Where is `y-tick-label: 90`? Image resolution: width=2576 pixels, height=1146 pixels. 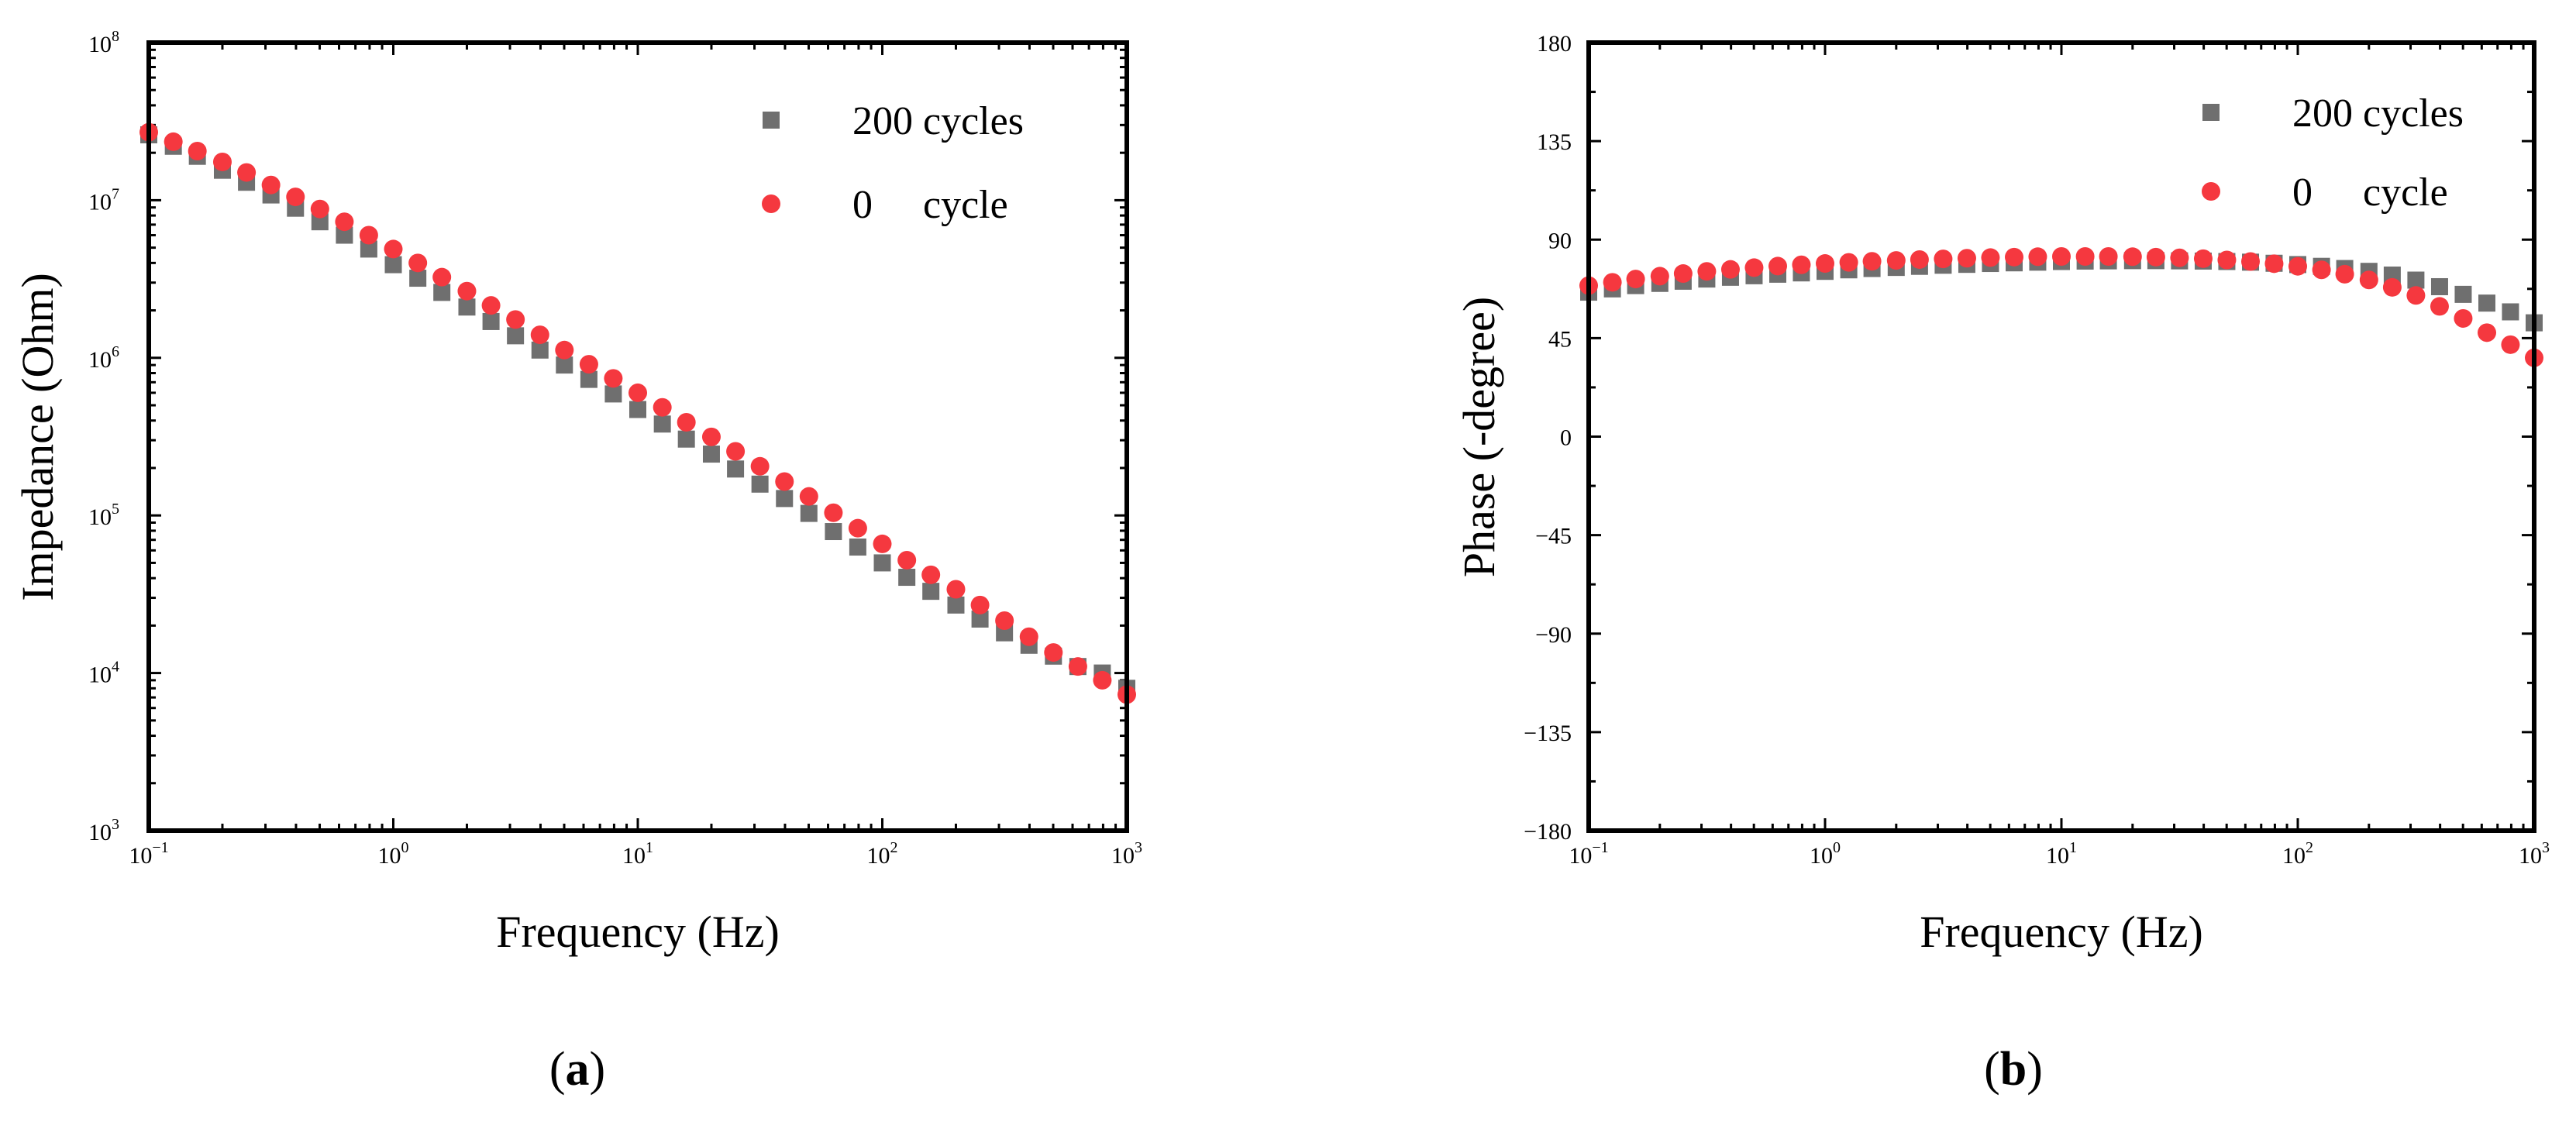 y-tick-label: 90 is located at coordinates (1560, 240).